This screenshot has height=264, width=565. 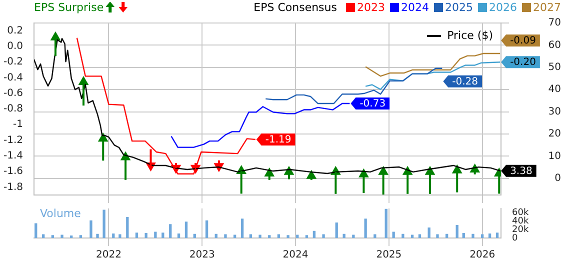 What do you see at coordinates (295, 7) in the screenshot?
I see `legend-title: EPS Consensus` at bounding box center [295, 7].